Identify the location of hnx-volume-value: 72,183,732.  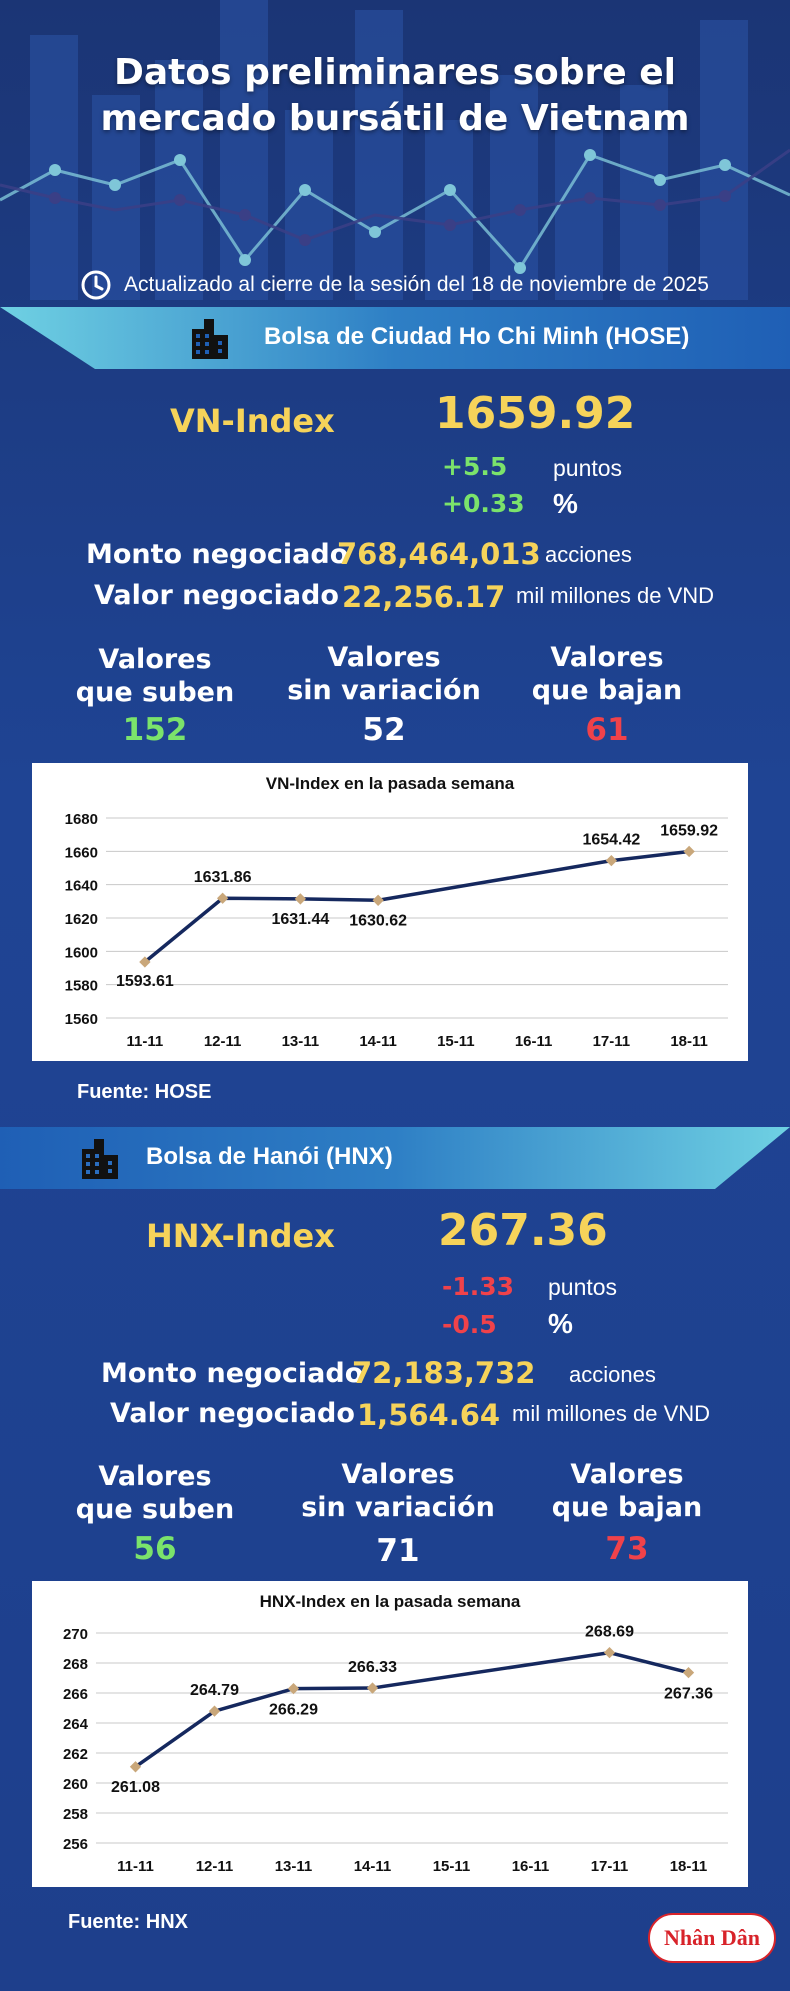
(444, 1373).